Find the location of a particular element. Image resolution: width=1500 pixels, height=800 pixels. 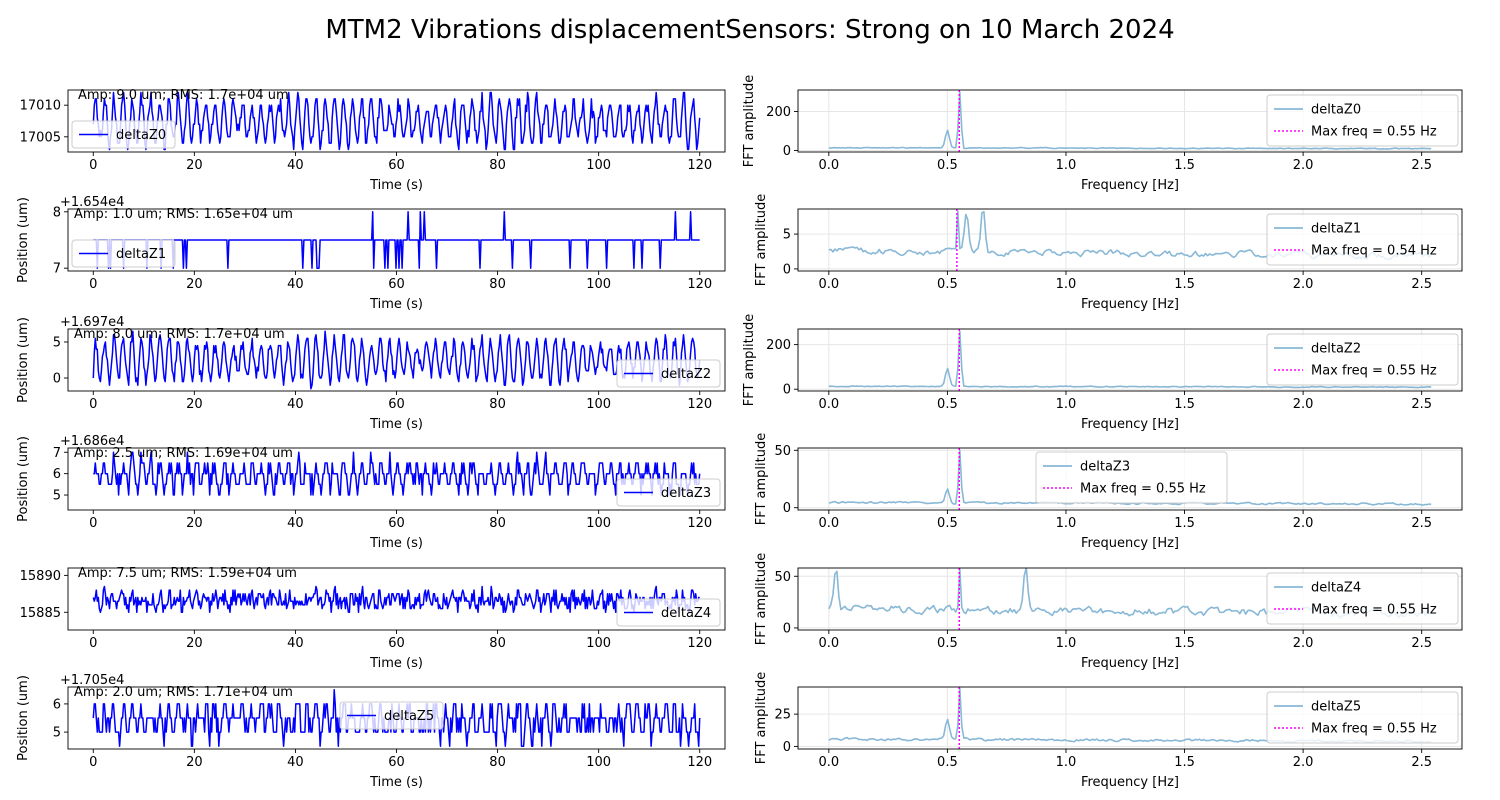

x-tick-label: 2.0 is located at coordinates (1303, 762).